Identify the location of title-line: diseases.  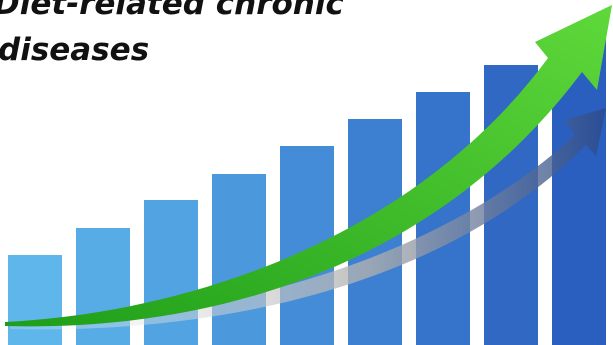
(74, 50).